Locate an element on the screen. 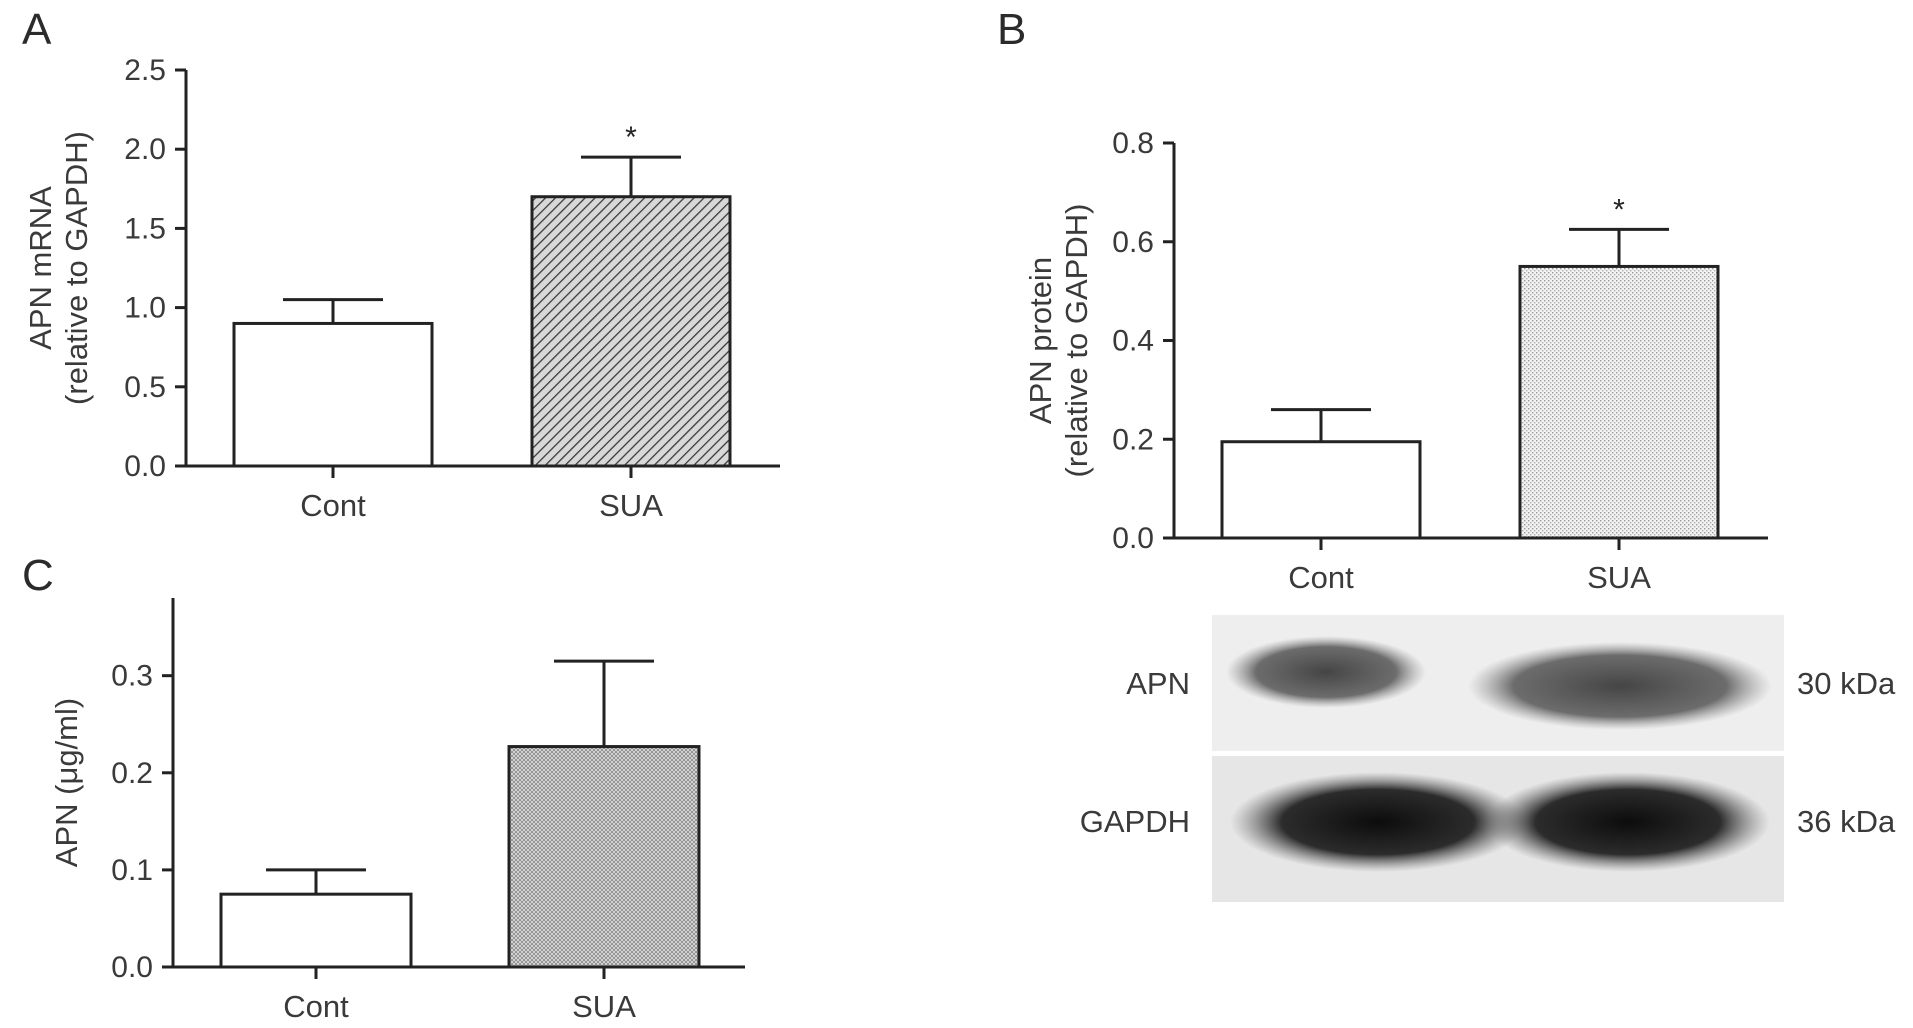 The image size is (1913, 1028). panel-letter-c: C is located at coordinates (38, 575).